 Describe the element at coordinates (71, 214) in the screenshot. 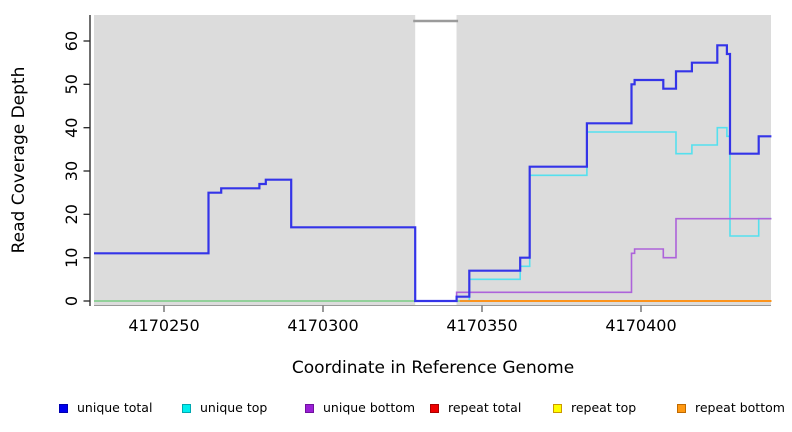

I see `y-tick-label: 20` at that location.